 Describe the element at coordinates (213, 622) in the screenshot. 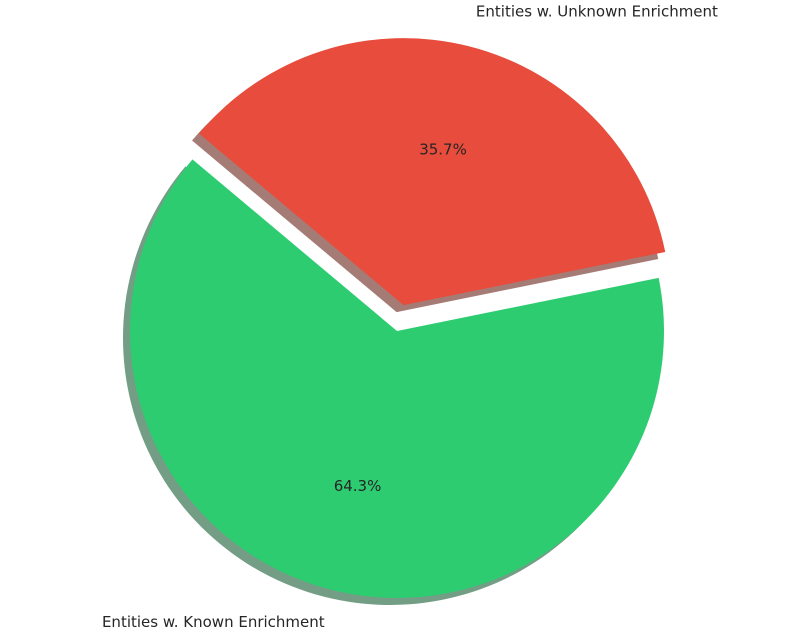

I see `slice-label-entities-w-known-enrichment: Entities w. Known Enrichment` at that location.